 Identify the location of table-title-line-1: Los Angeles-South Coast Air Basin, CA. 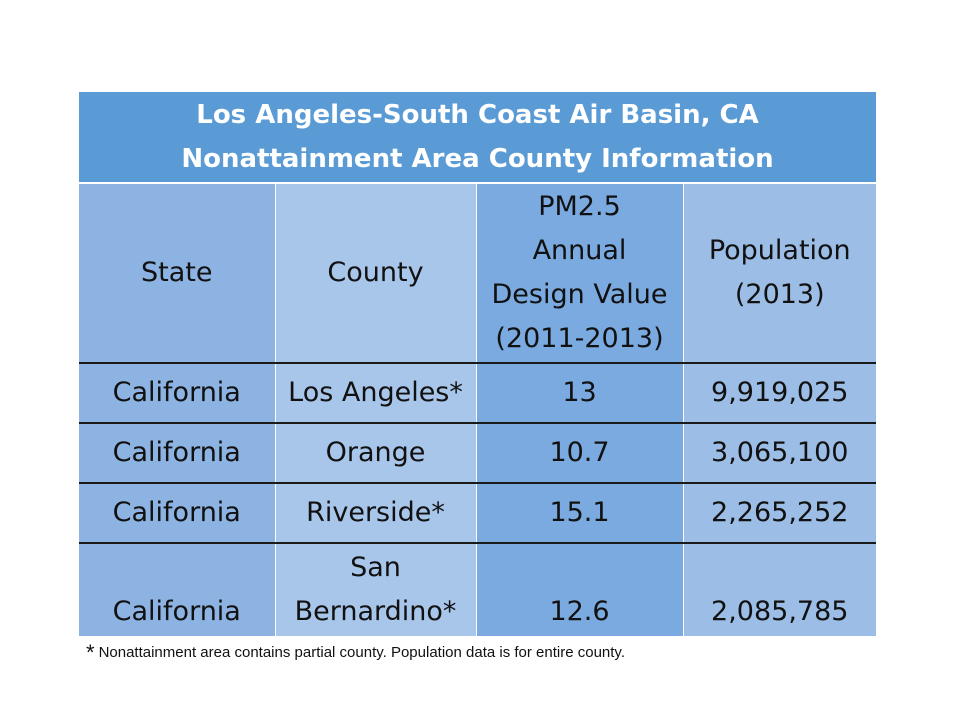
(477, 115).